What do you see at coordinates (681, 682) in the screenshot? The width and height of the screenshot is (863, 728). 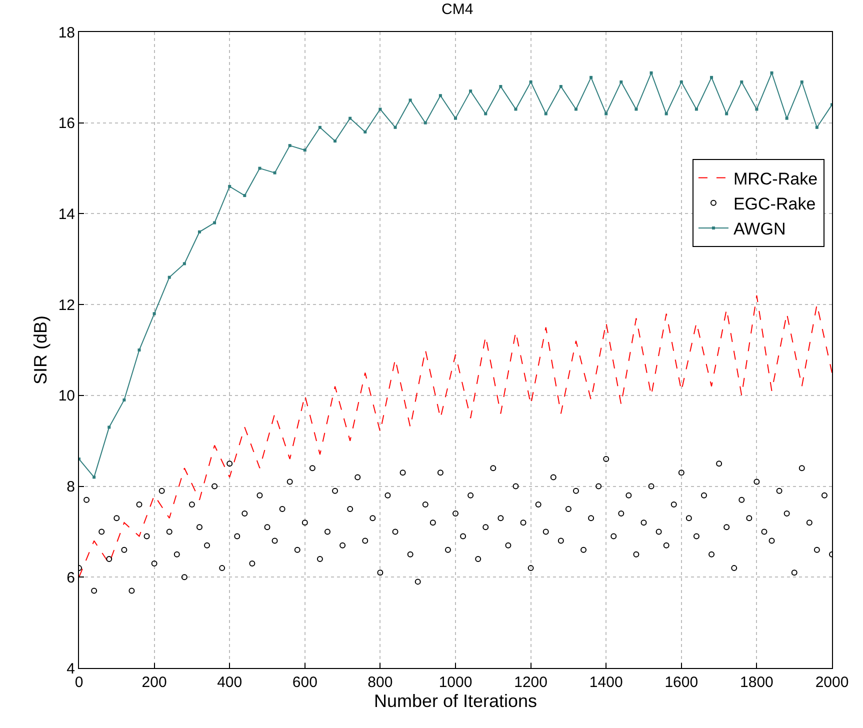 I see `x-tick-label: 1600` at bounding box center [681, 682].